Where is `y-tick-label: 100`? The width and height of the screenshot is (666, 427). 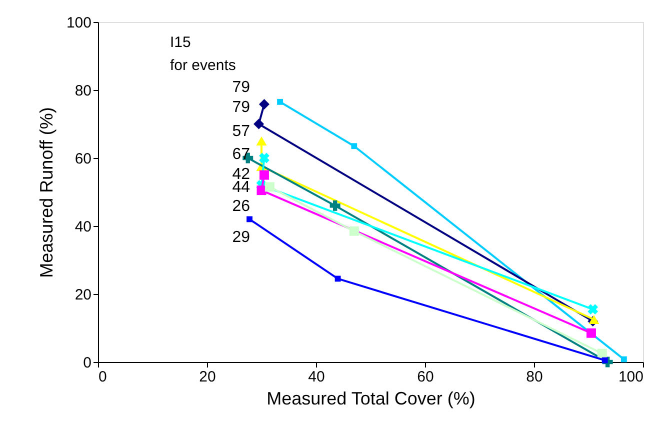 y-tick-label: 100 is located at coordinates (79, 23).